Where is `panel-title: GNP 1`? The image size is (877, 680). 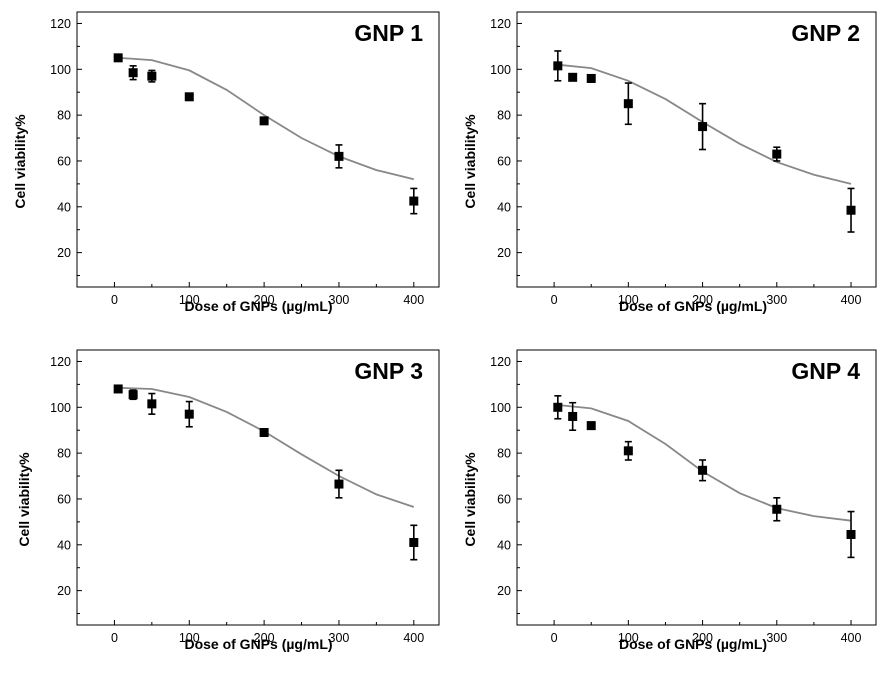
panel-title: GNP 1 is located at coordinates (388, 33).